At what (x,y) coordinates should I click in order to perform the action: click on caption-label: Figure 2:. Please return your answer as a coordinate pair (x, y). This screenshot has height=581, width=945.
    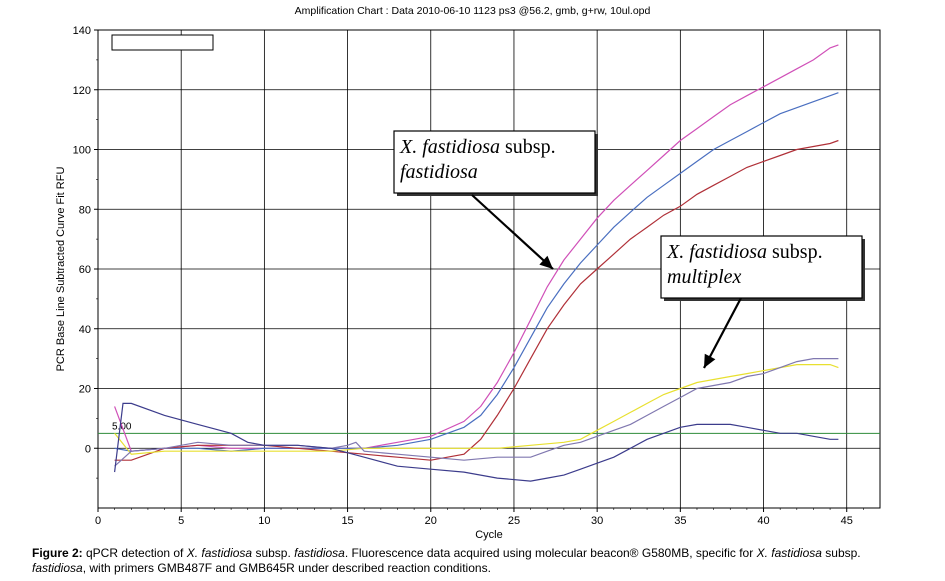
    Looking at the image, I should click on (57, 553).